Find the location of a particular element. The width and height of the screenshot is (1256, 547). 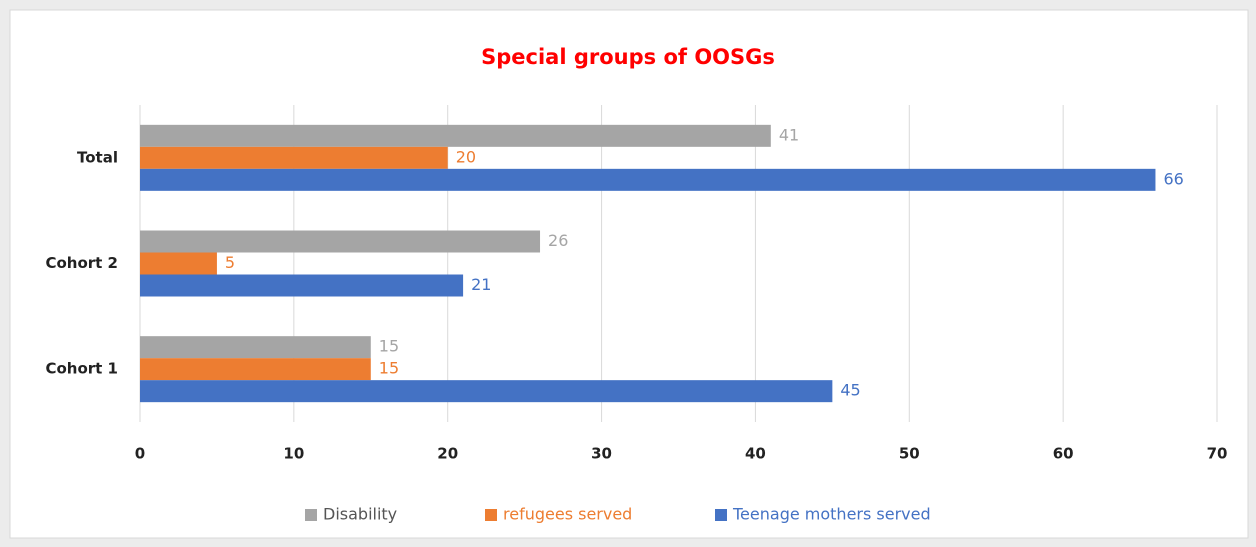

data-label: 20 is located at coordinates (466, 156).